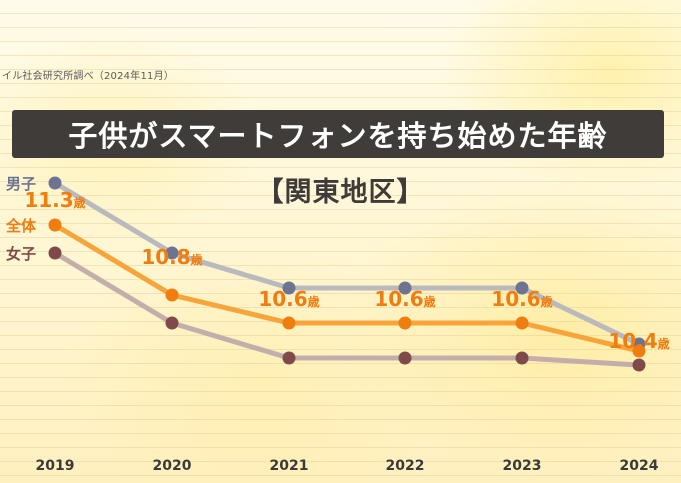 The width and height of the screenshot is (681, 483). Describe the element at coordinates (639, 466) in the screenshot. I see `x-tick-label: 2024` at that location.